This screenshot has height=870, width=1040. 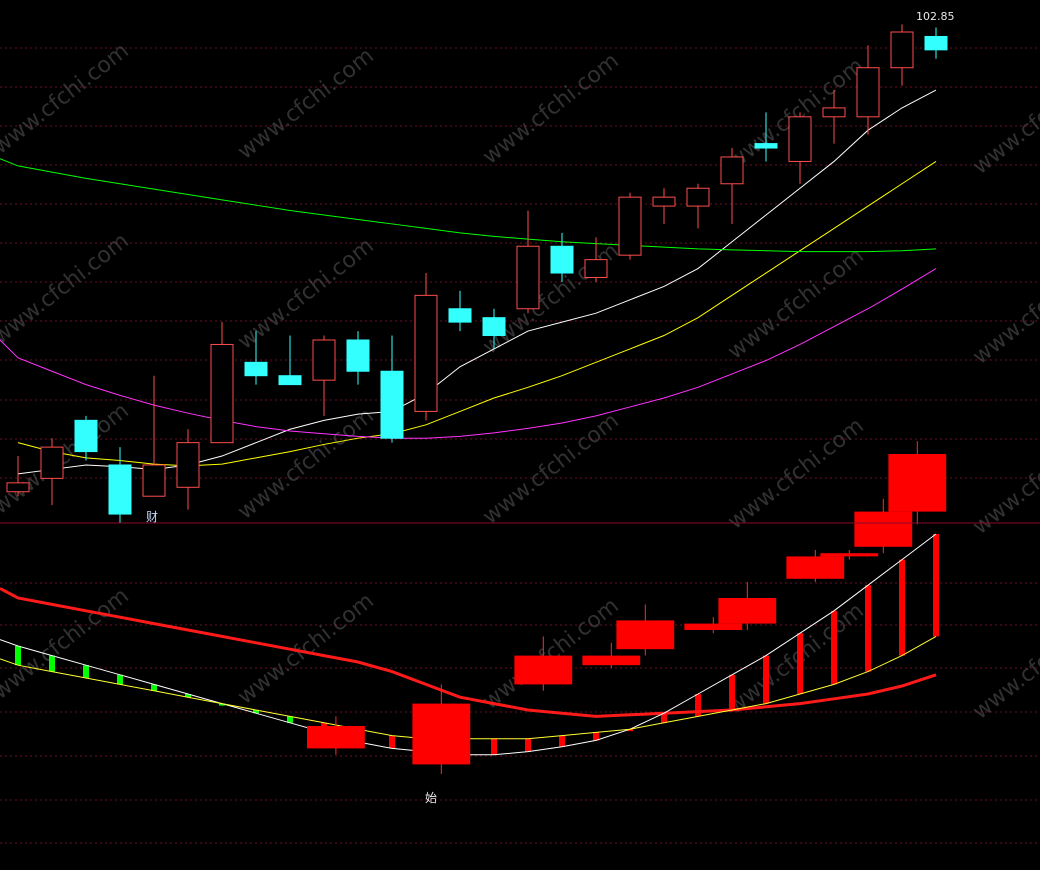 What do you see at coordinates (152, 517) in the screenshot?
I see `annotation-cai: 财` at bounding box center [152, 517].